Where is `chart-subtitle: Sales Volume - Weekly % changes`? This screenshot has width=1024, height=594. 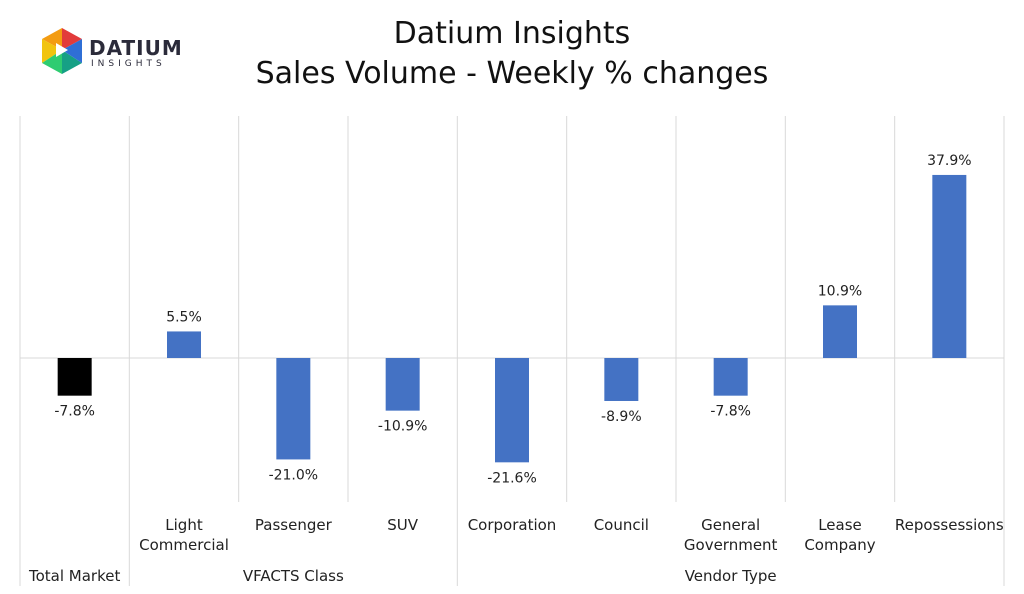
chart-subtitle: Sales Volume - Weekly % changes is located at coordinates (512, 73).